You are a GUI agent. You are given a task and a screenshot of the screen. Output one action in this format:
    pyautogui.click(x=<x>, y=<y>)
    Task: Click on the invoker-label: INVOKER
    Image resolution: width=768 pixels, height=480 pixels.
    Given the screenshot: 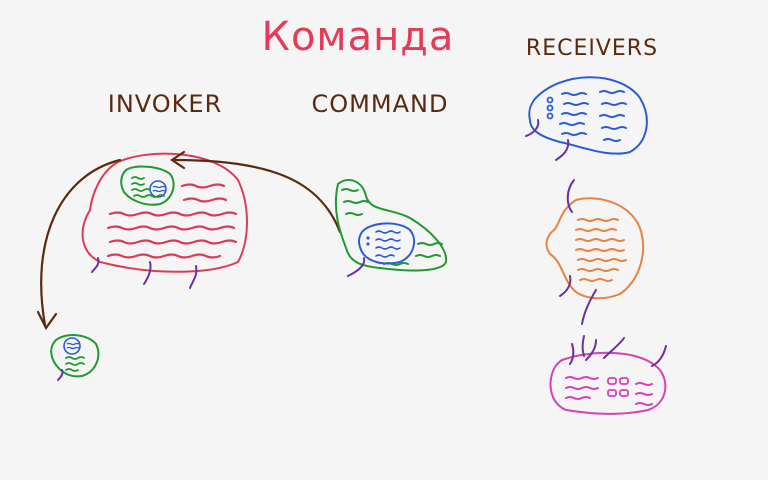 What is the action you would take?
    pyautogui.click(x=165, y=104)
    